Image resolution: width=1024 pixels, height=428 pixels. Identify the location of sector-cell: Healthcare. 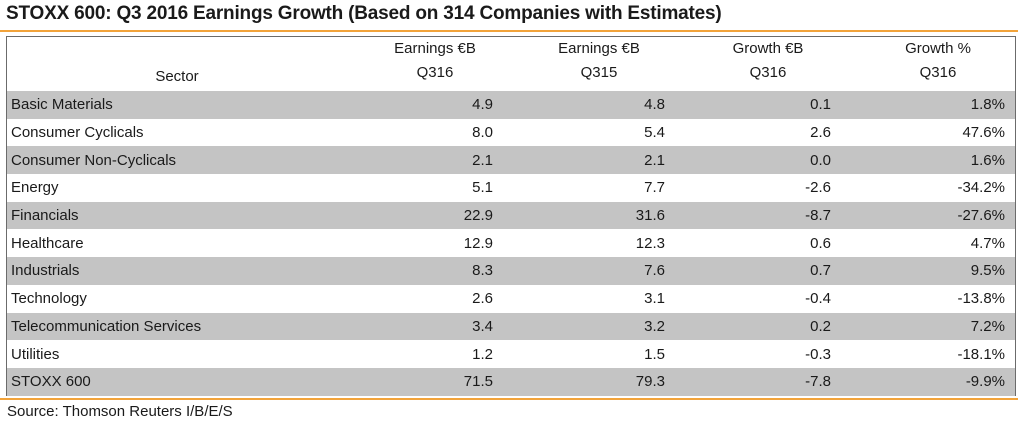
(47, 243).